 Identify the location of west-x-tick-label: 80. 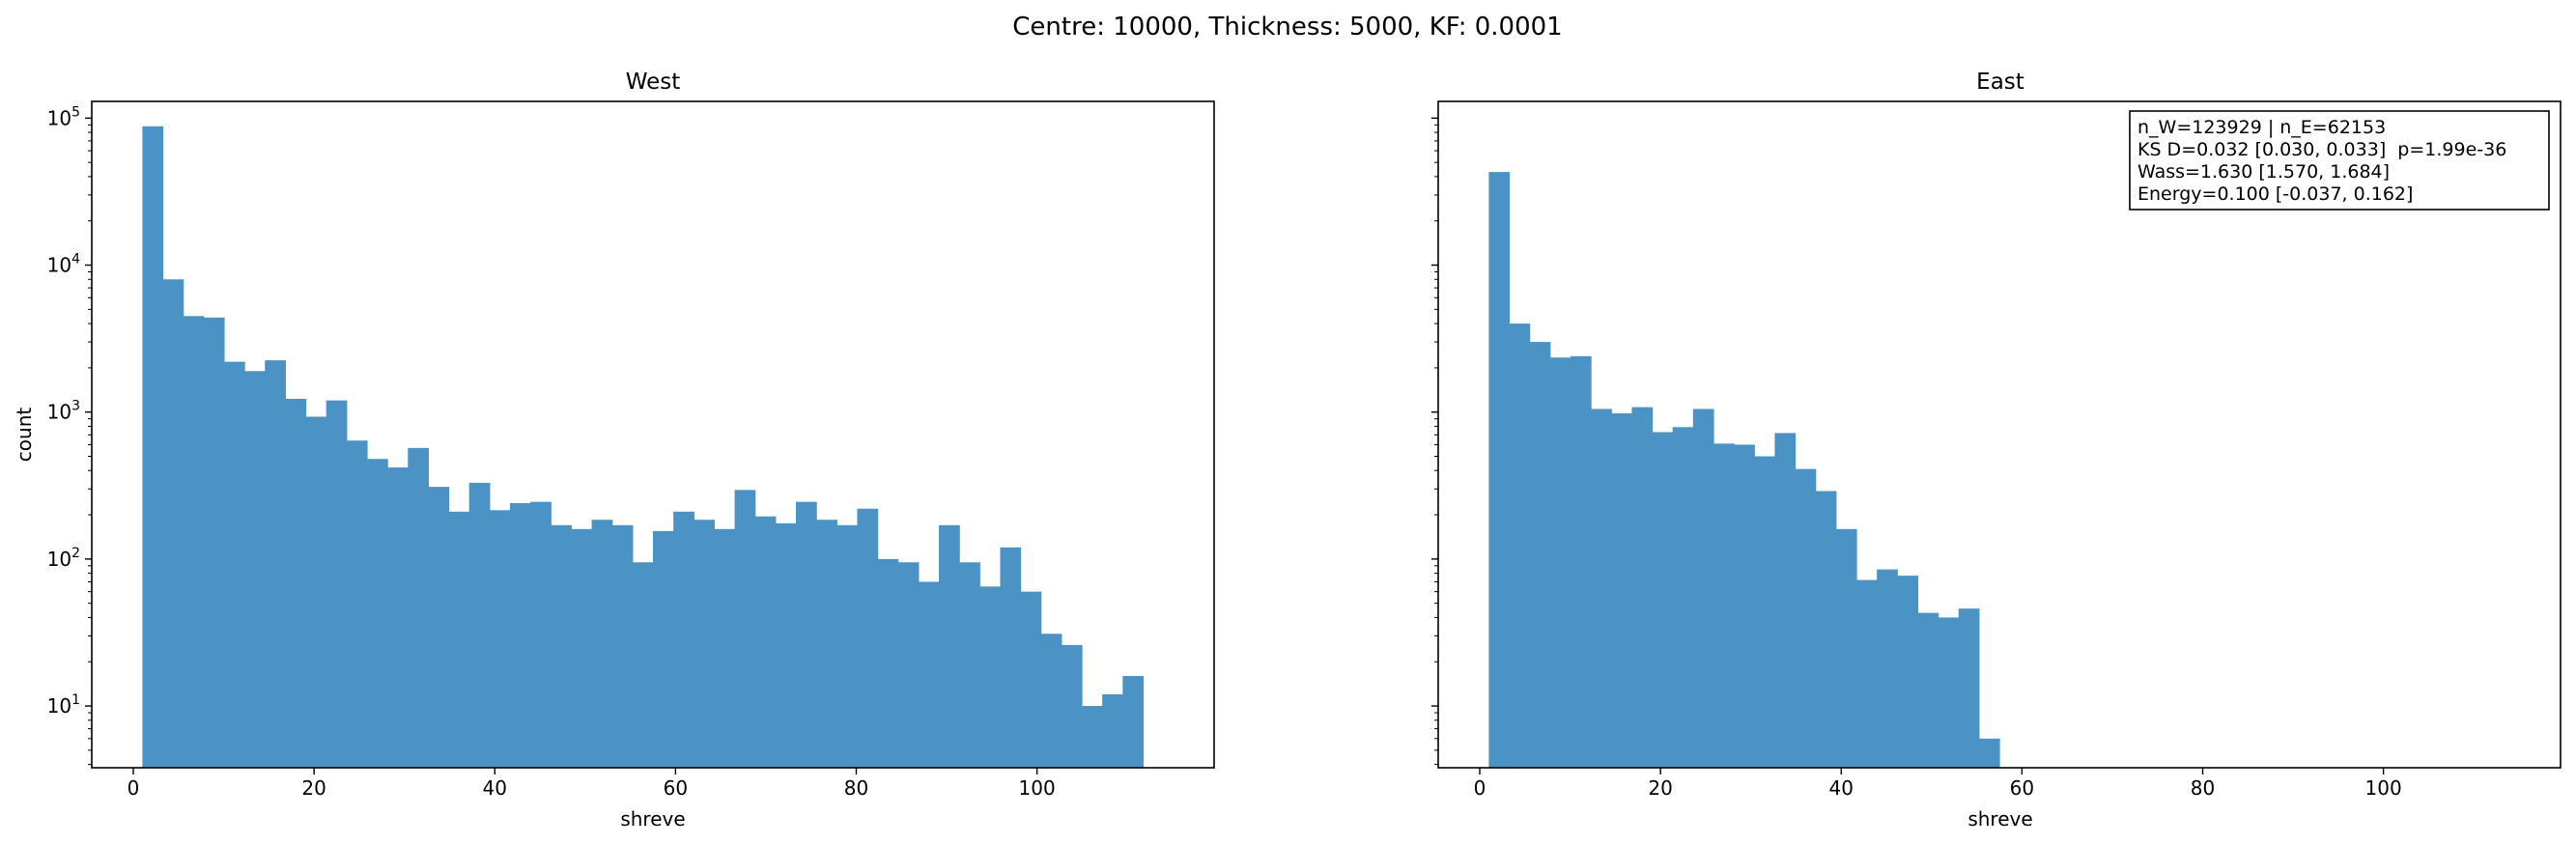
(856, 788).